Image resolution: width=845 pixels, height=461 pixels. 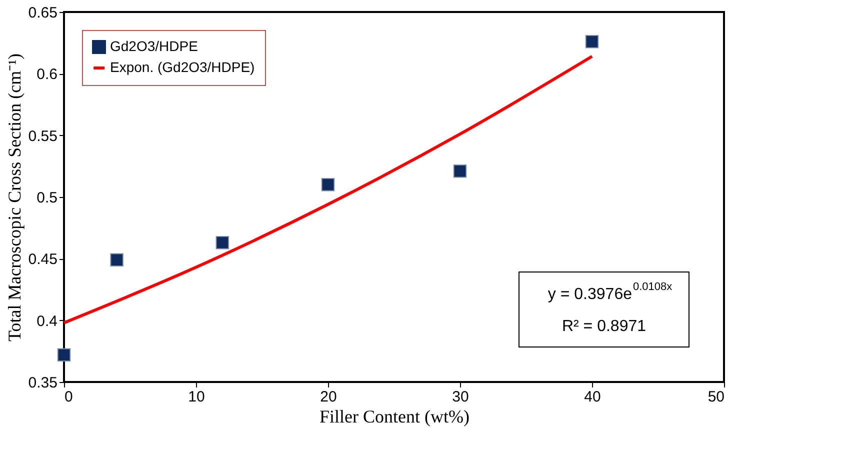 I want to click on x-tick-label: 0, so click(x=68, y=397).